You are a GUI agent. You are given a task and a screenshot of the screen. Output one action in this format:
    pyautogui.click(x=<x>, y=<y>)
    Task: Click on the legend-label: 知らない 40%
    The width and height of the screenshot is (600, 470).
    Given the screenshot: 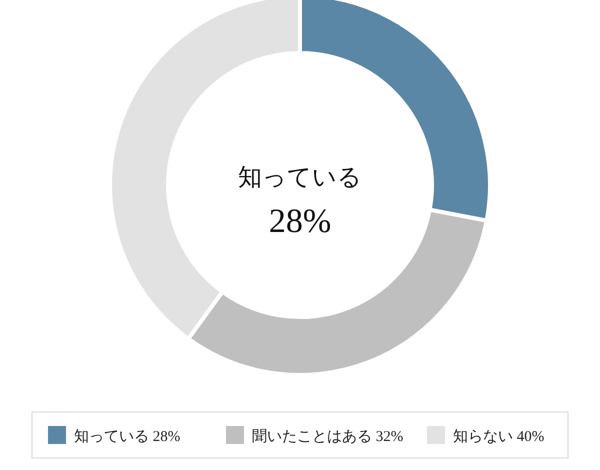 What is the action you would take?
    pyautogui.click(x=498, y=436)
    